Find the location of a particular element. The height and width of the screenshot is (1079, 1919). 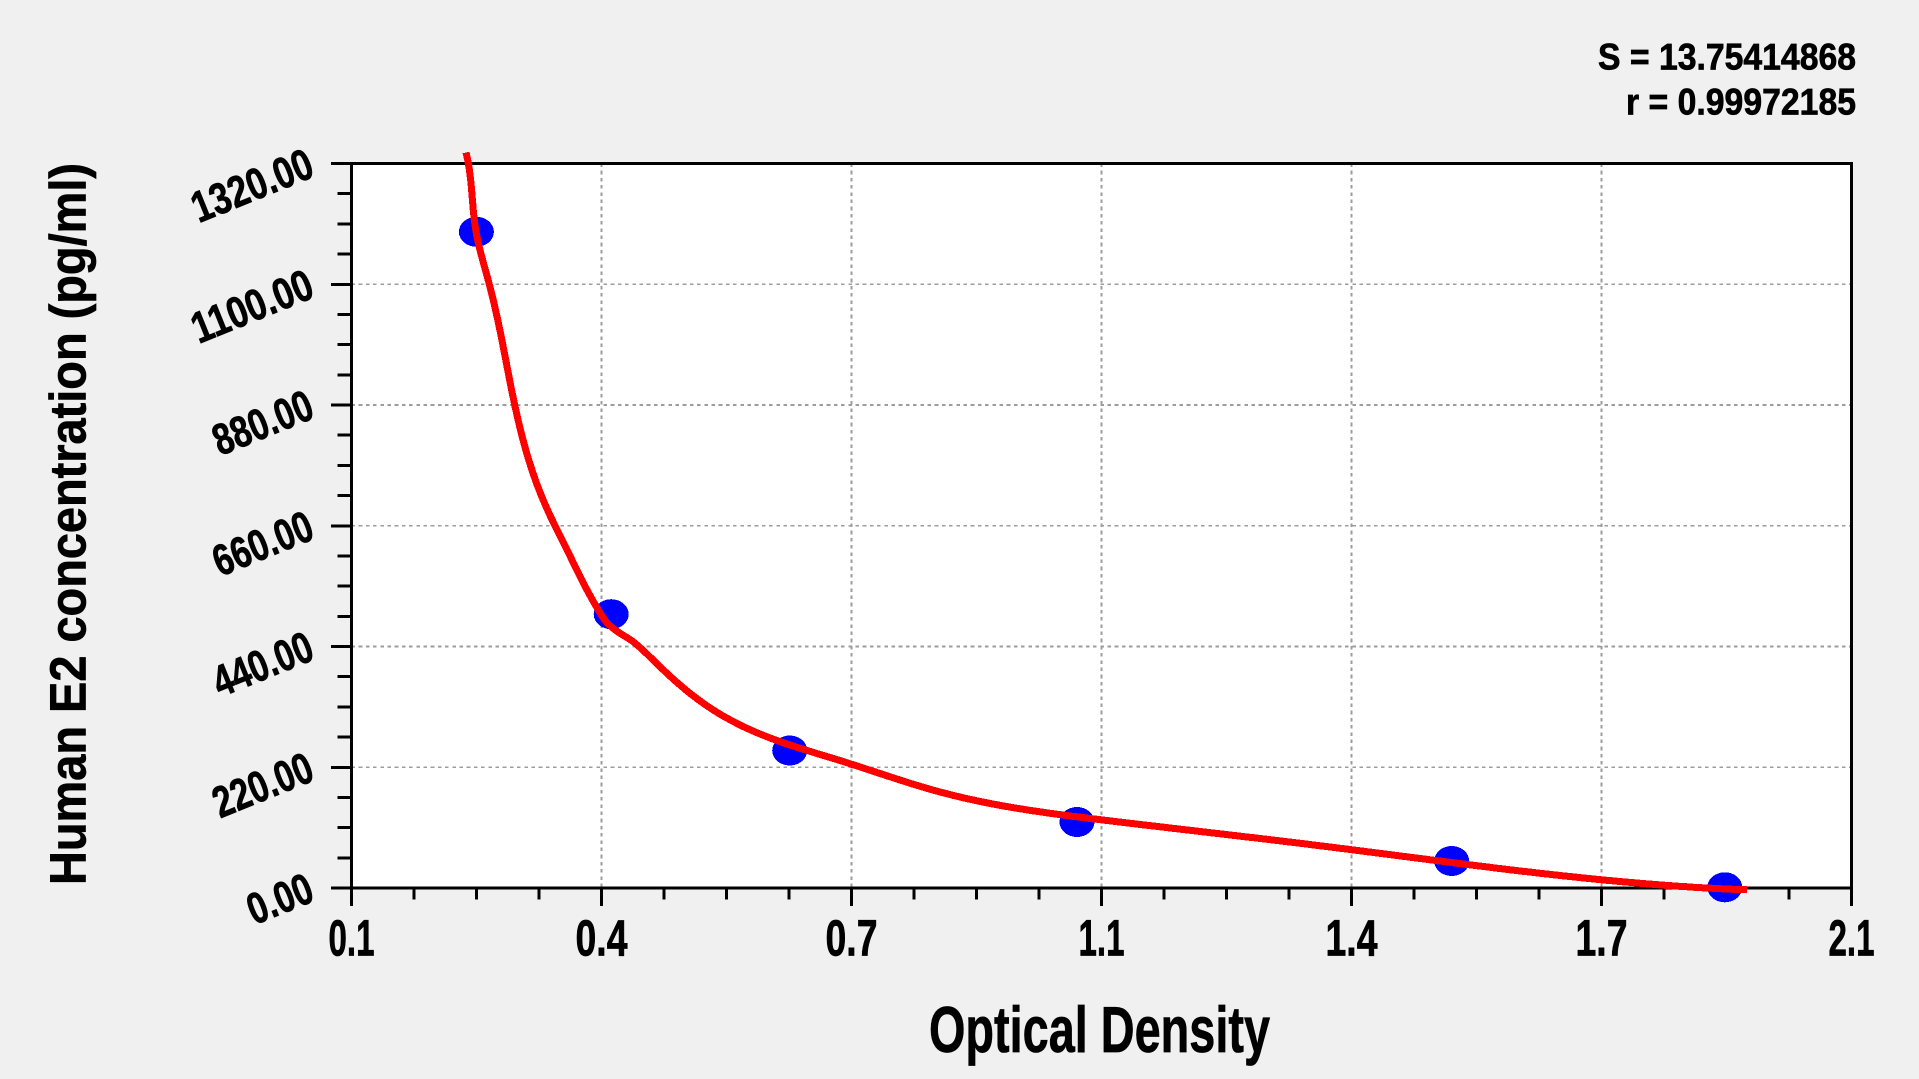

svg-text: S = 13.75414868 is located at coordinates (1727, 57).